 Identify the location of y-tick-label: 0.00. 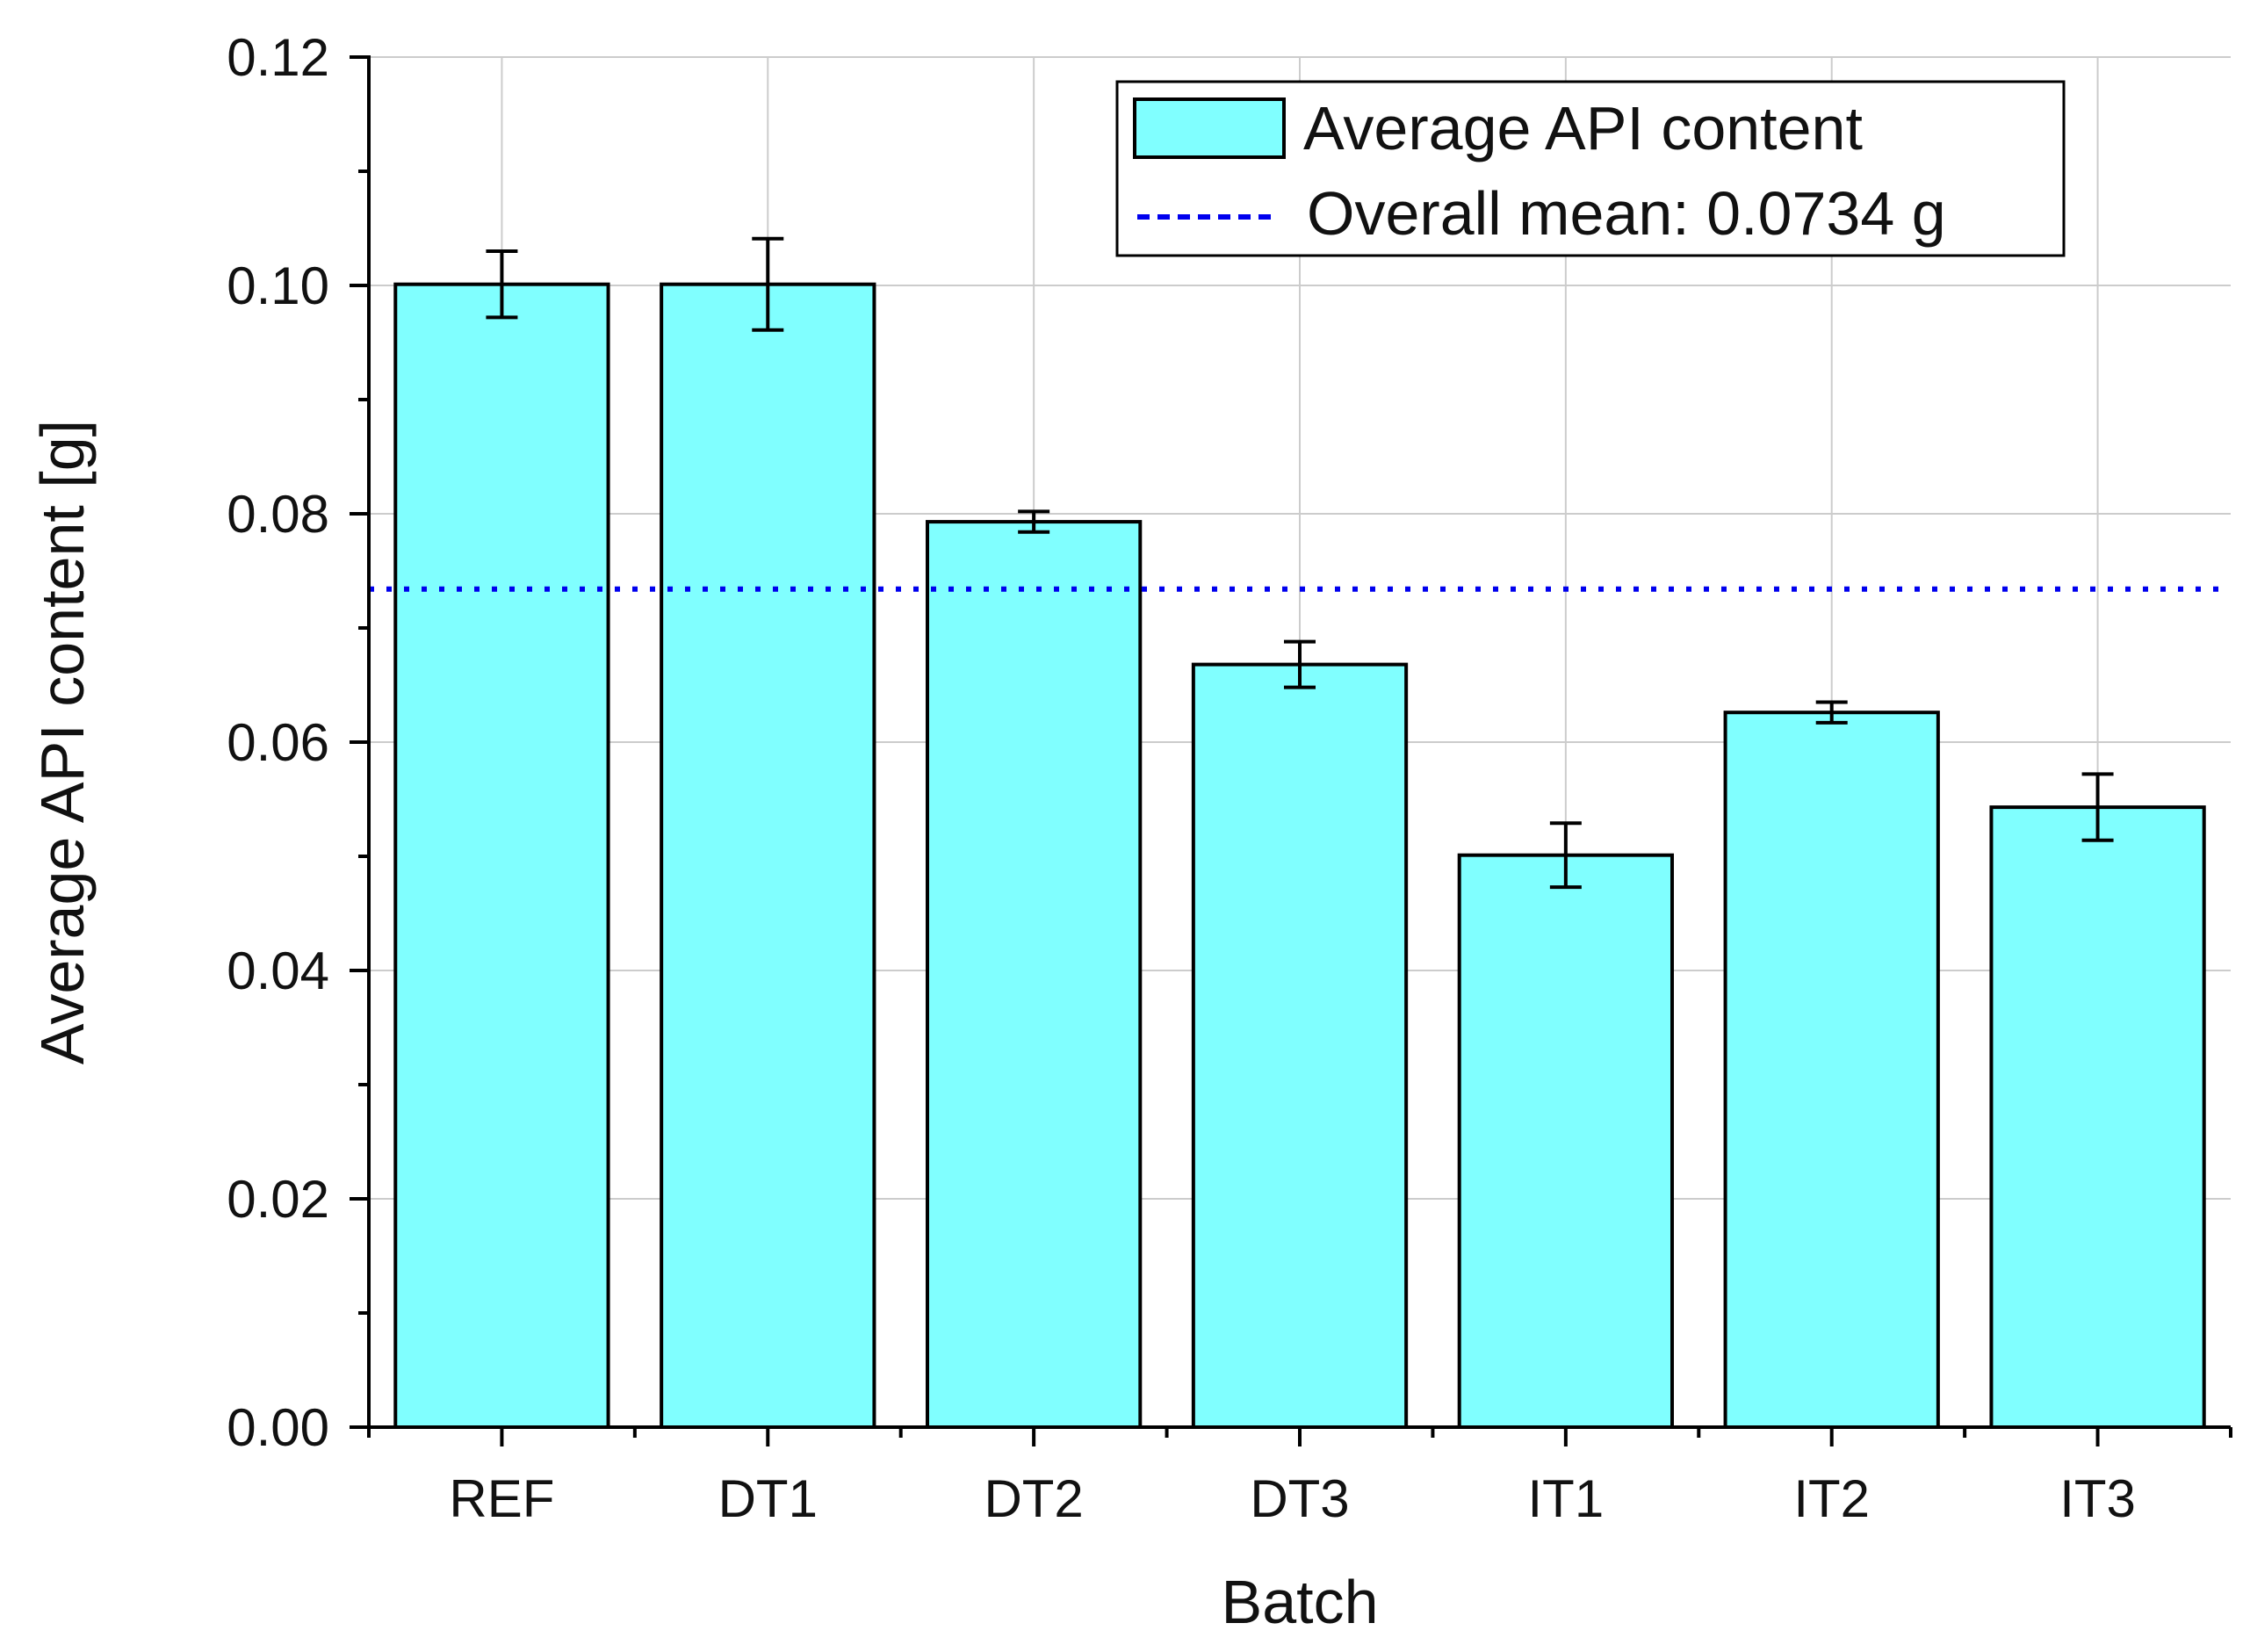
(278, 1427).